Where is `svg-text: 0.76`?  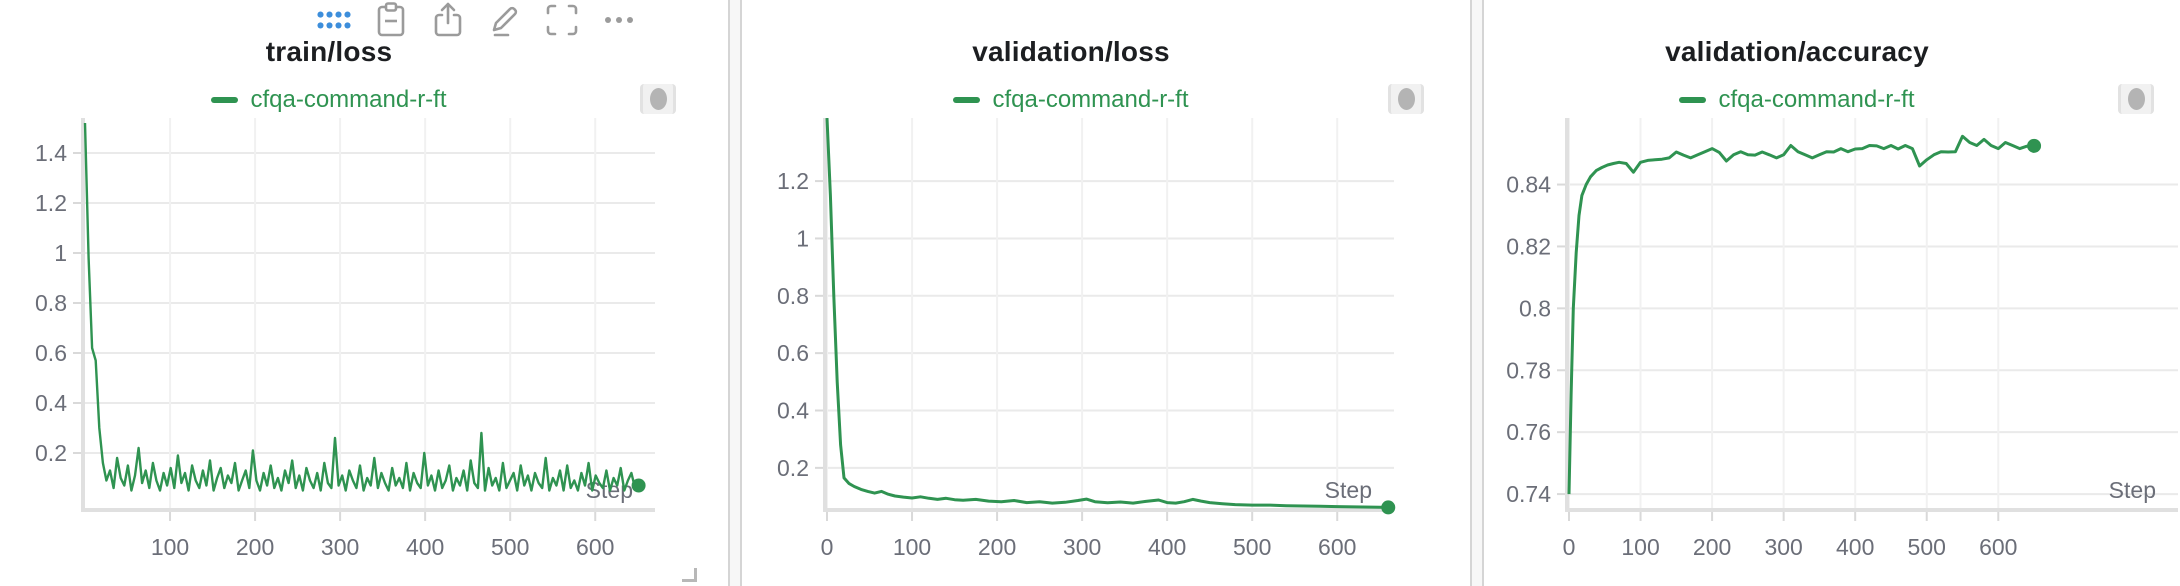
svg-text: 0.76 is located at coordinates (1528, 432).